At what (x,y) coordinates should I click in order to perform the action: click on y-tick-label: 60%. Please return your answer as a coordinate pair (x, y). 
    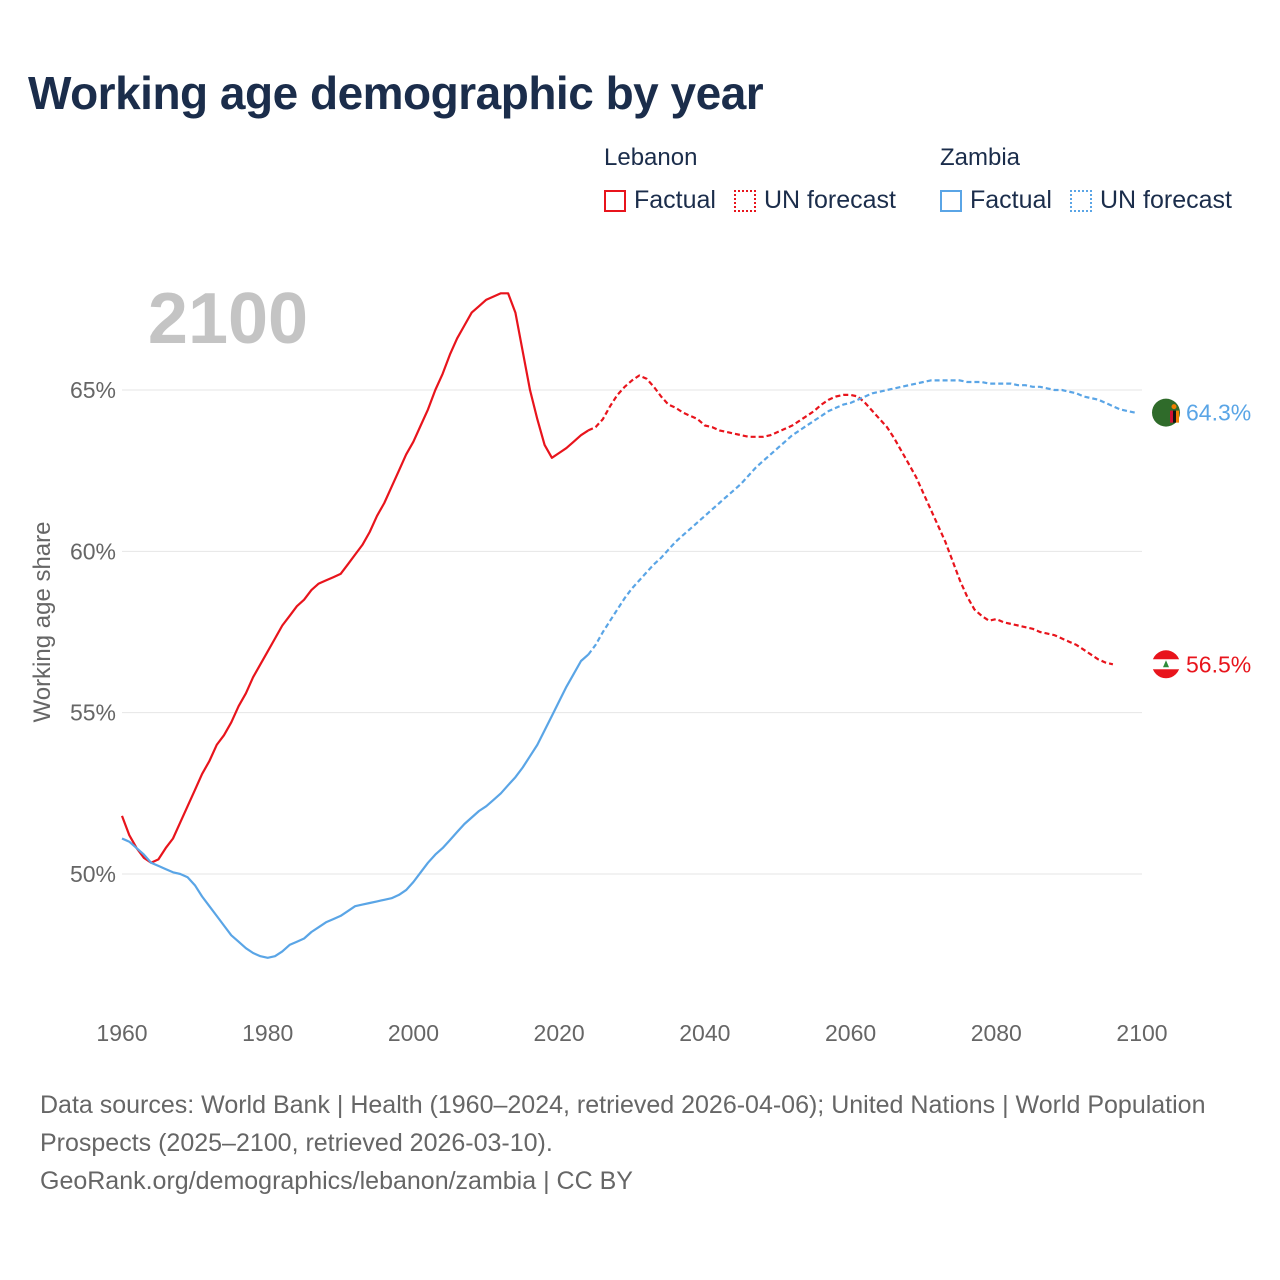
    Looking at the image, I should click on (93, 551).